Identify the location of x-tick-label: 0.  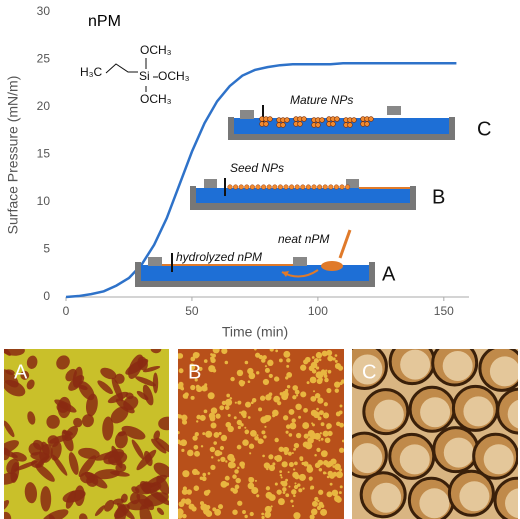
(66, 311).